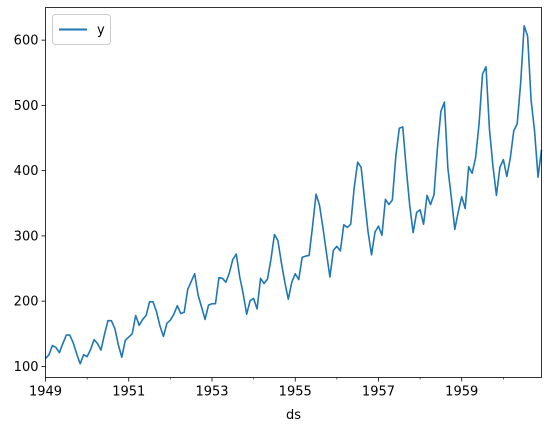  What do you see at coordinates (26, 41) in the screenshot?
I see `y-tick-label: 600` at bounding box center [26, 41].